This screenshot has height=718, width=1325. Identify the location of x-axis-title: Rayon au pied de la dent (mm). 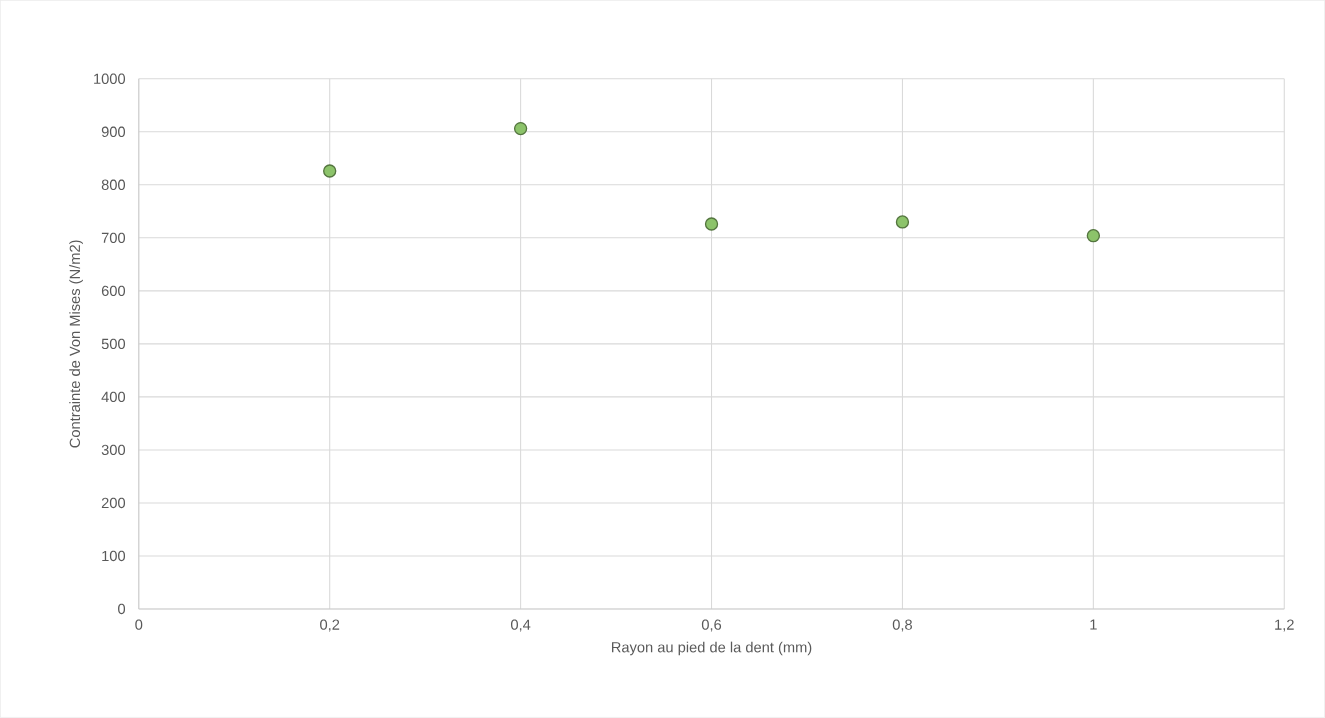
(712, 648).